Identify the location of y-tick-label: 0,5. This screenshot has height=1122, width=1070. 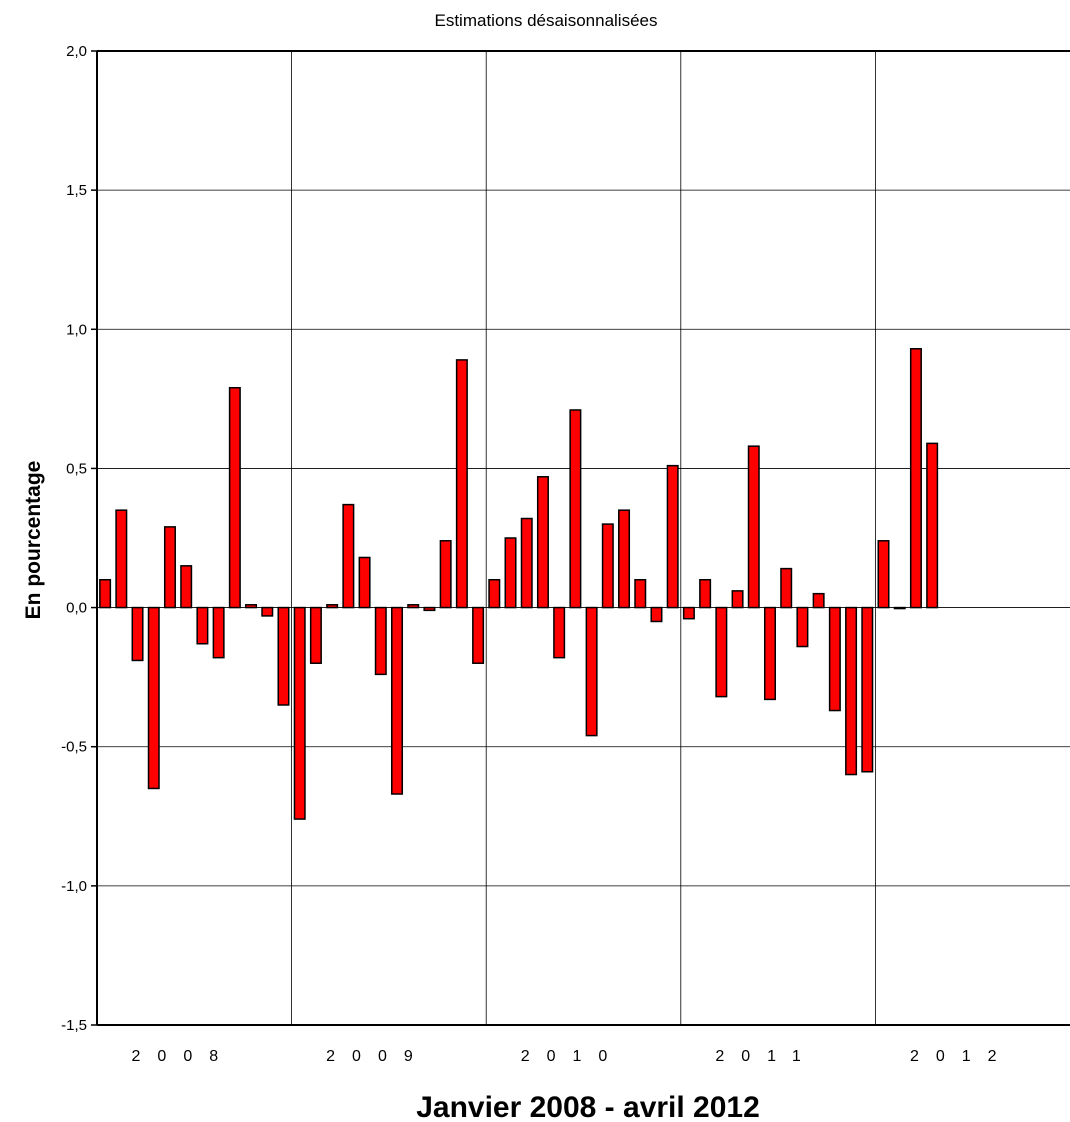
(76, 468).